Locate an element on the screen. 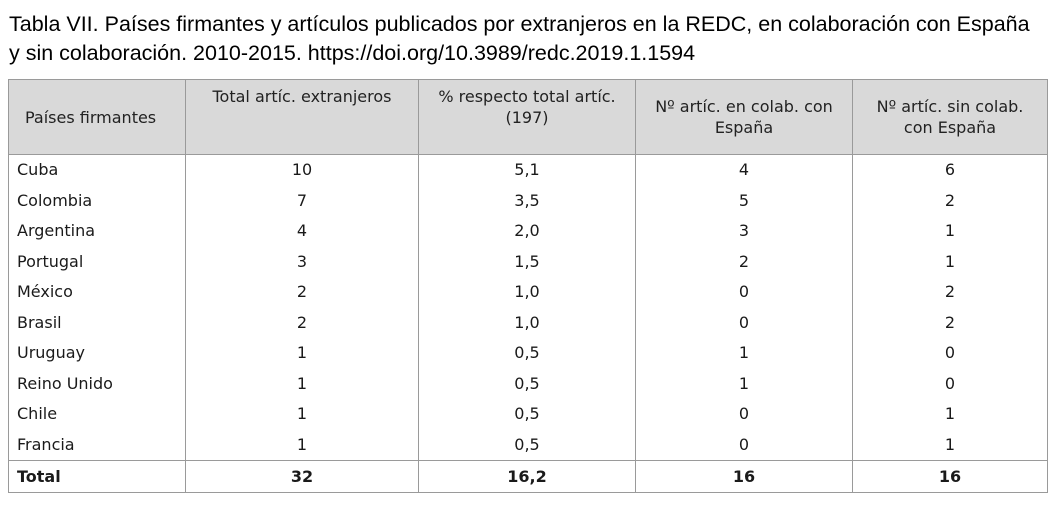 The image size is (1056, 507). table-row: Uruguay 1 0,5 1 0 is located at coordinates (528, 353).